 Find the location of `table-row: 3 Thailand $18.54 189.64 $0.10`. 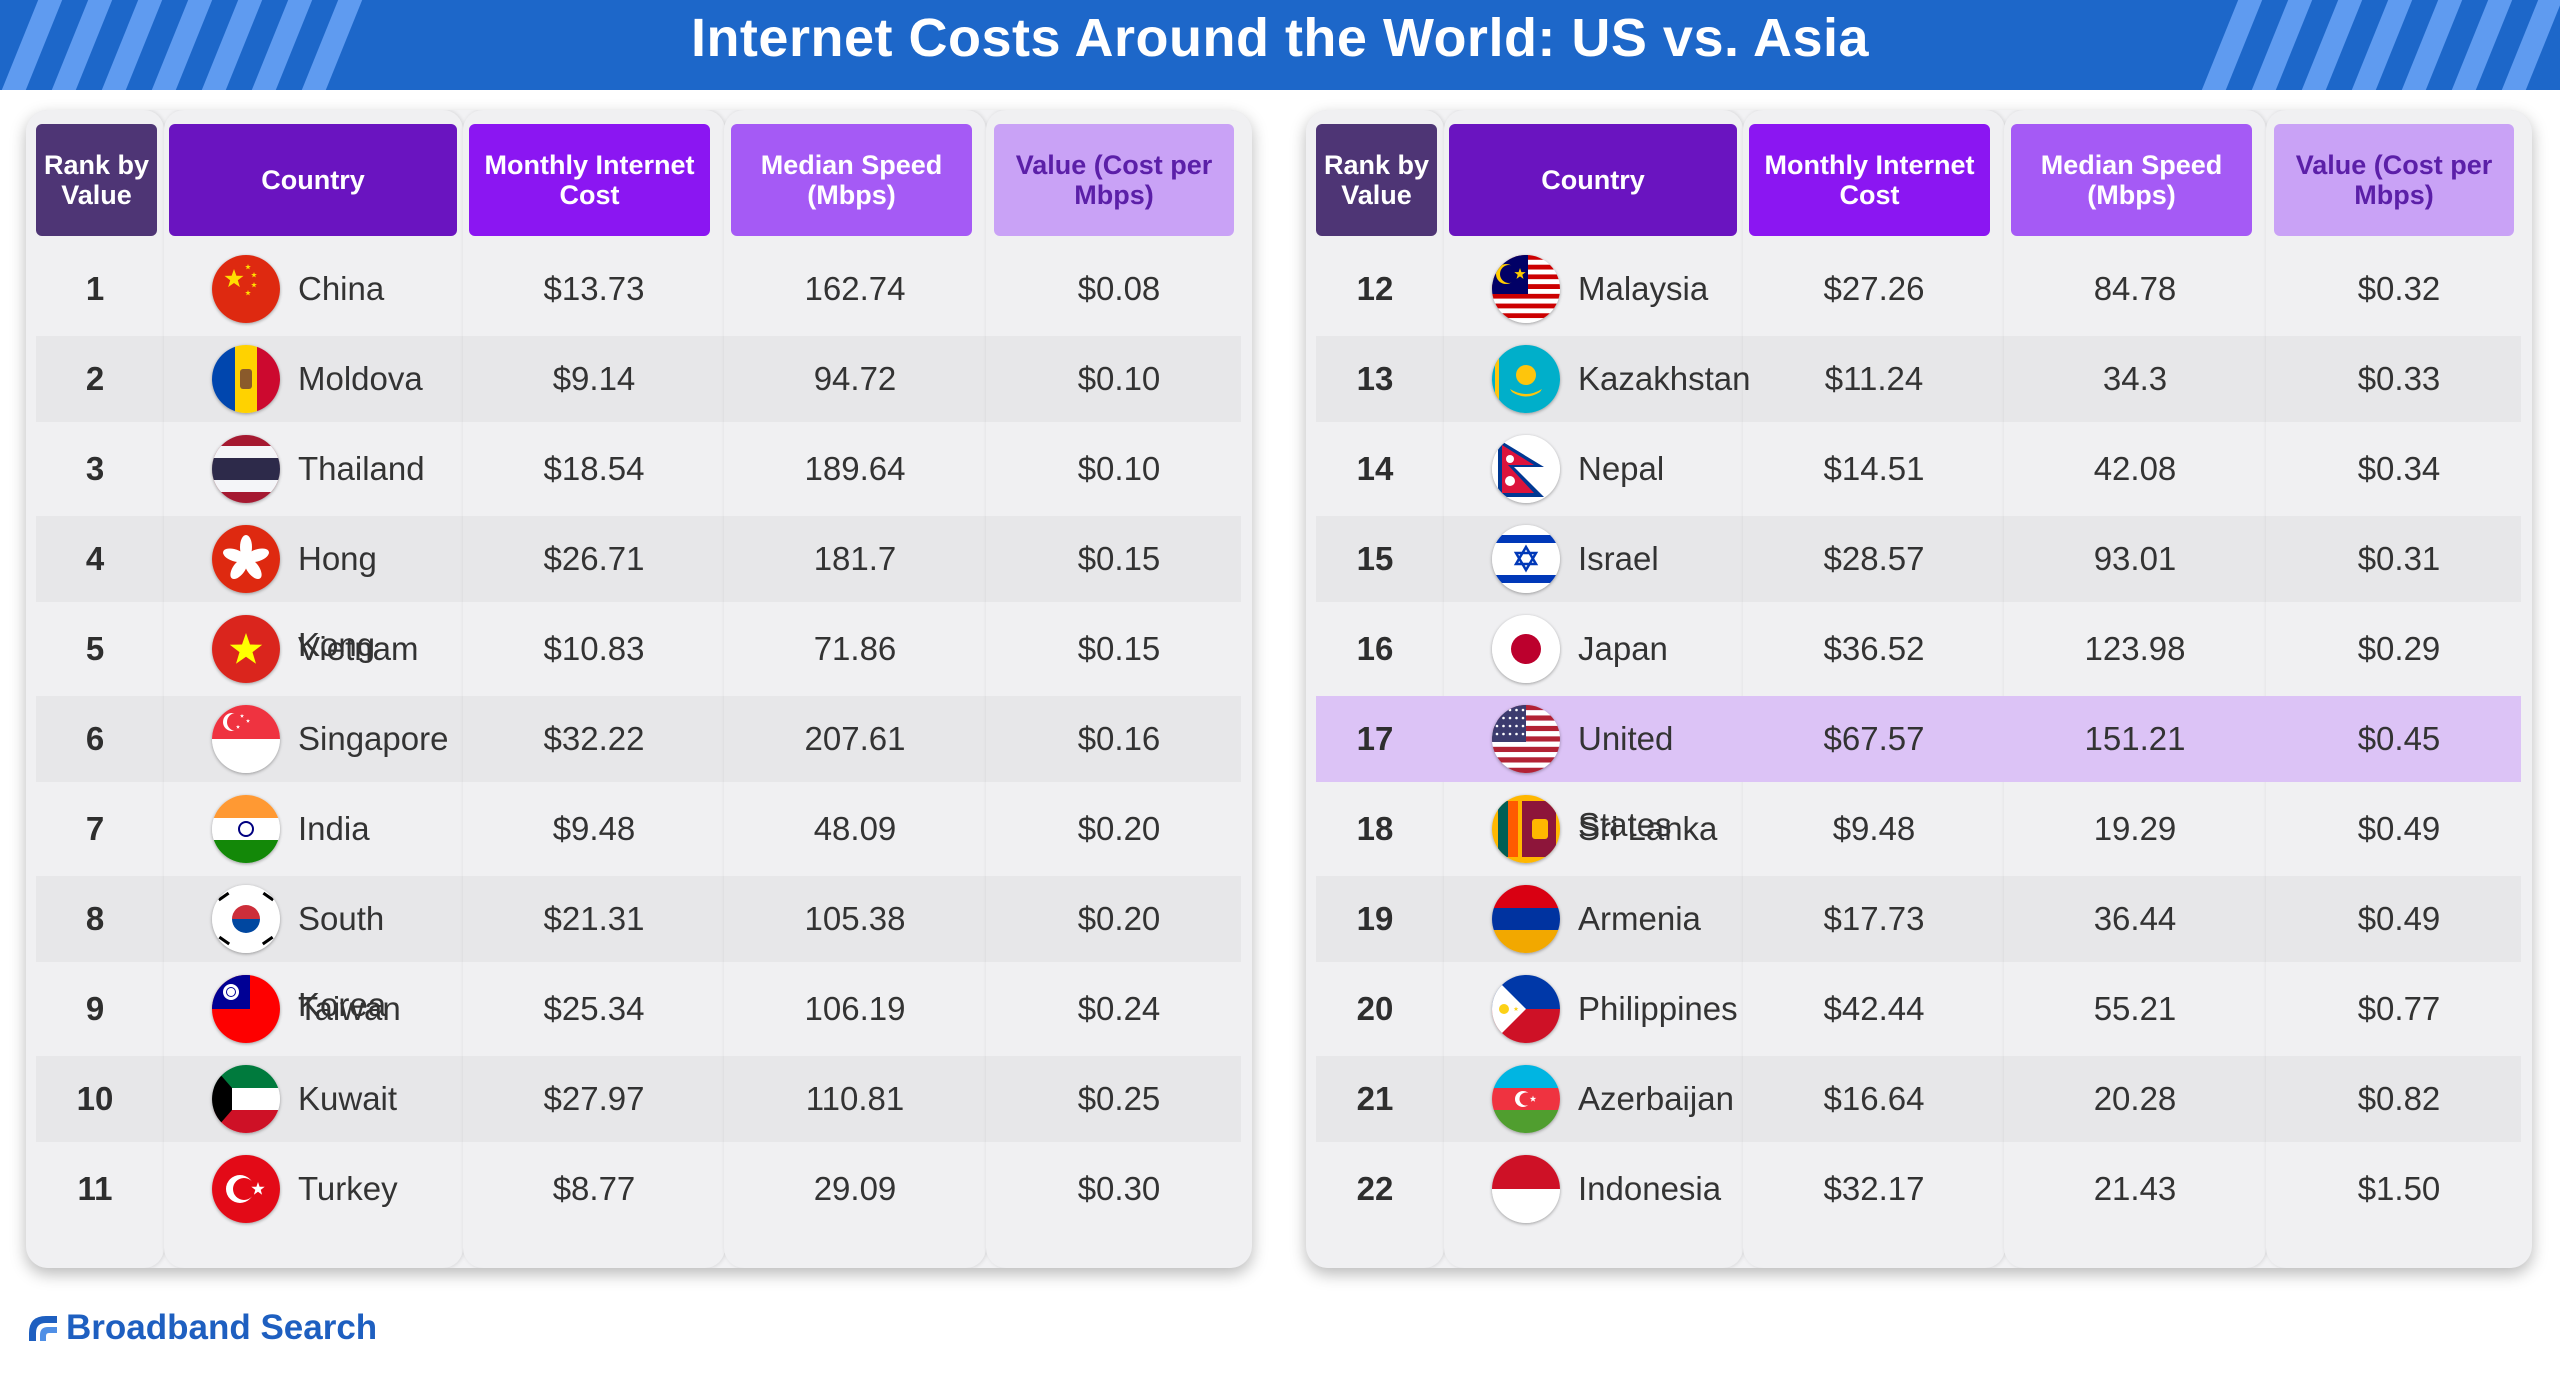

table-row: 3 Thailand $18.54 189.64 $0.10 is located at coordinates (638, 469).